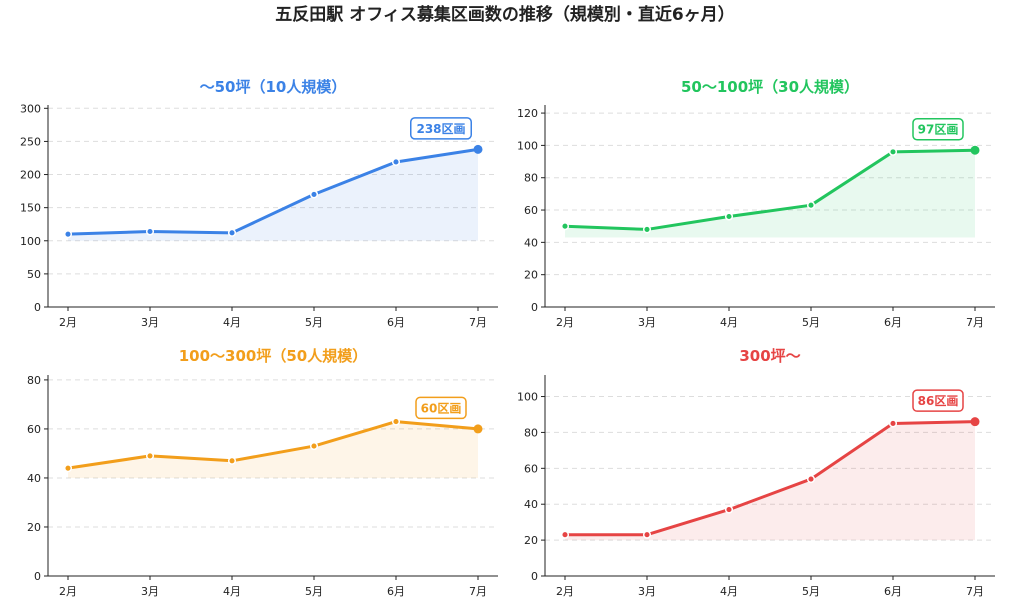  What do you see at coordinates (30, 208) in the screenshot?
I see `y-tick-label: 150` at bounding box center [30, 208].